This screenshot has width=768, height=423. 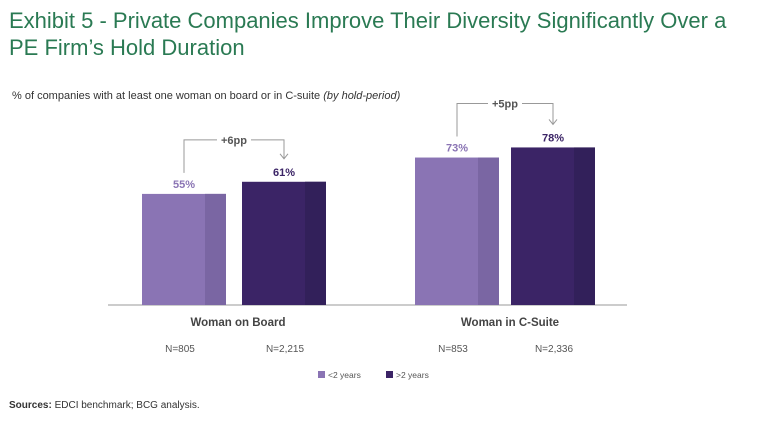 I want to click on data-label-short-0: 55%, so click(x=184, y=185).